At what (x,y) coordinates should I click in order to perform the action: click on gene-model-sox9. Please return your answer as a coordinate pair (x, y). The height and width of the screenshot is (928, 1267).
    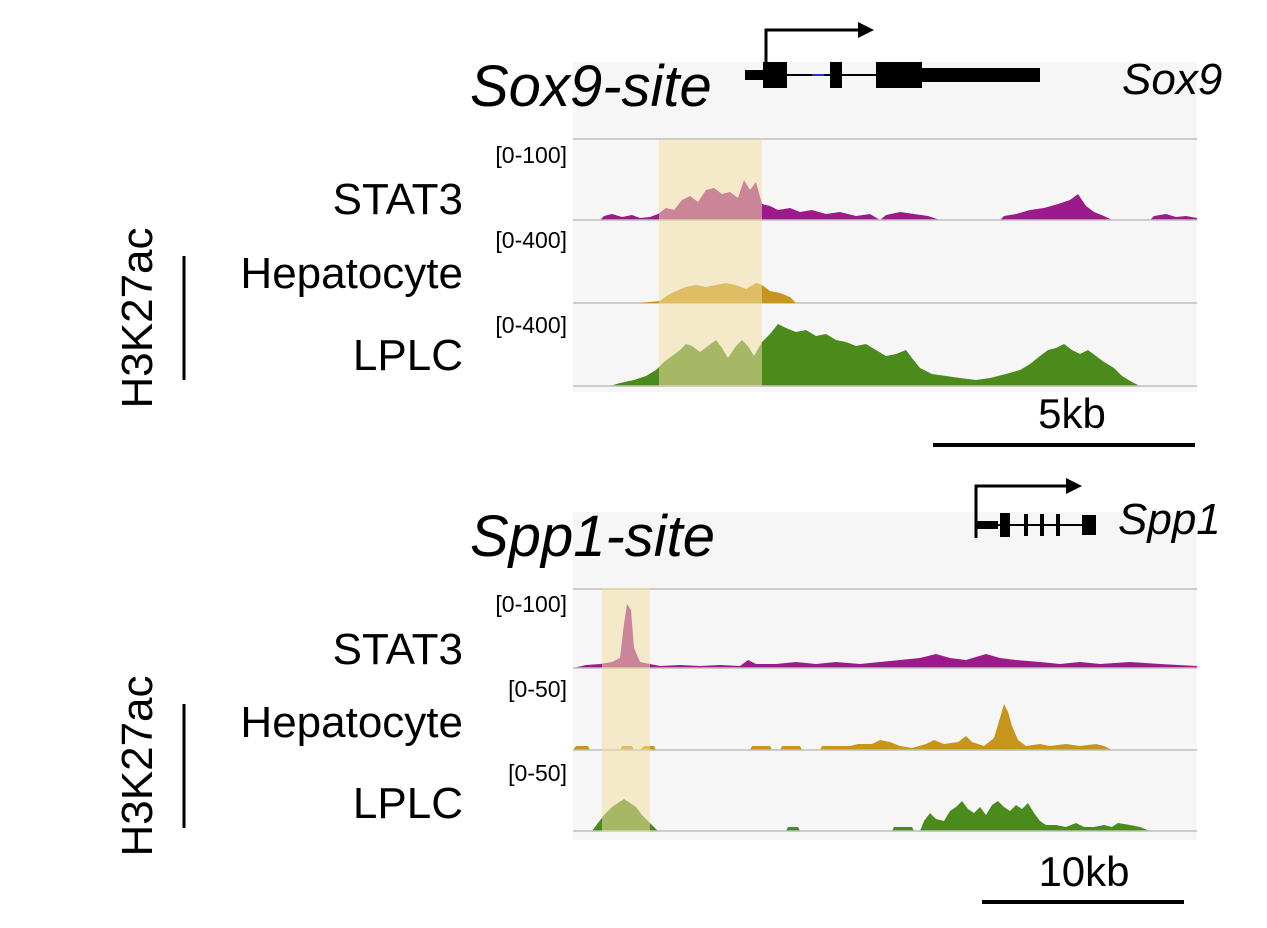
    Looking at the image, I should click on (892, 55).